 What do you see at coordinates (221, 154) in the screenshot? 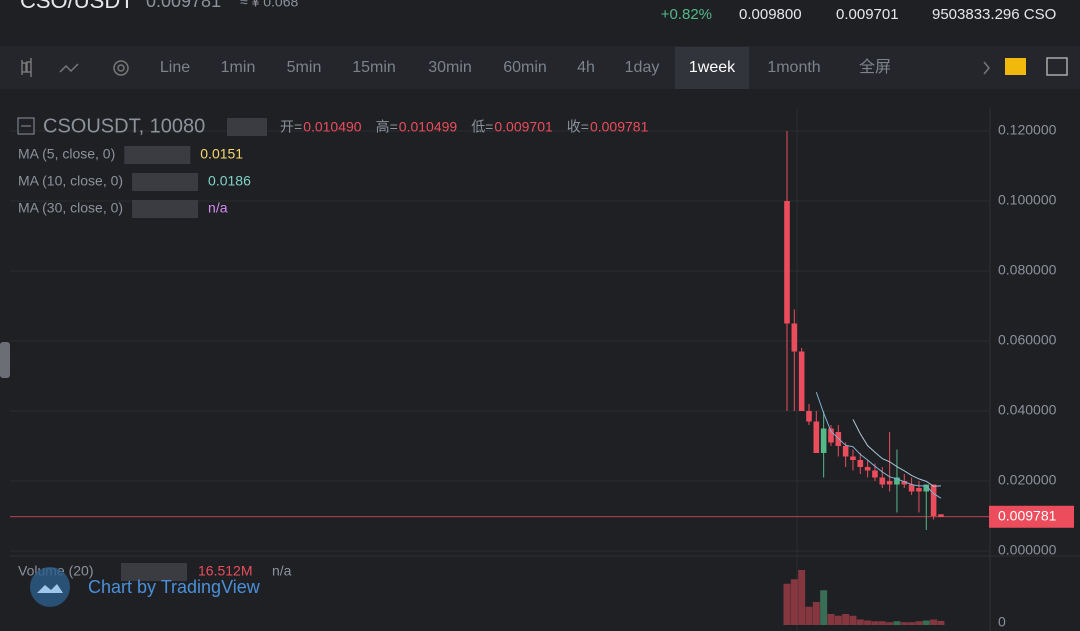
I see `ma-value: 0.0151` at bounding box center [221, 154].